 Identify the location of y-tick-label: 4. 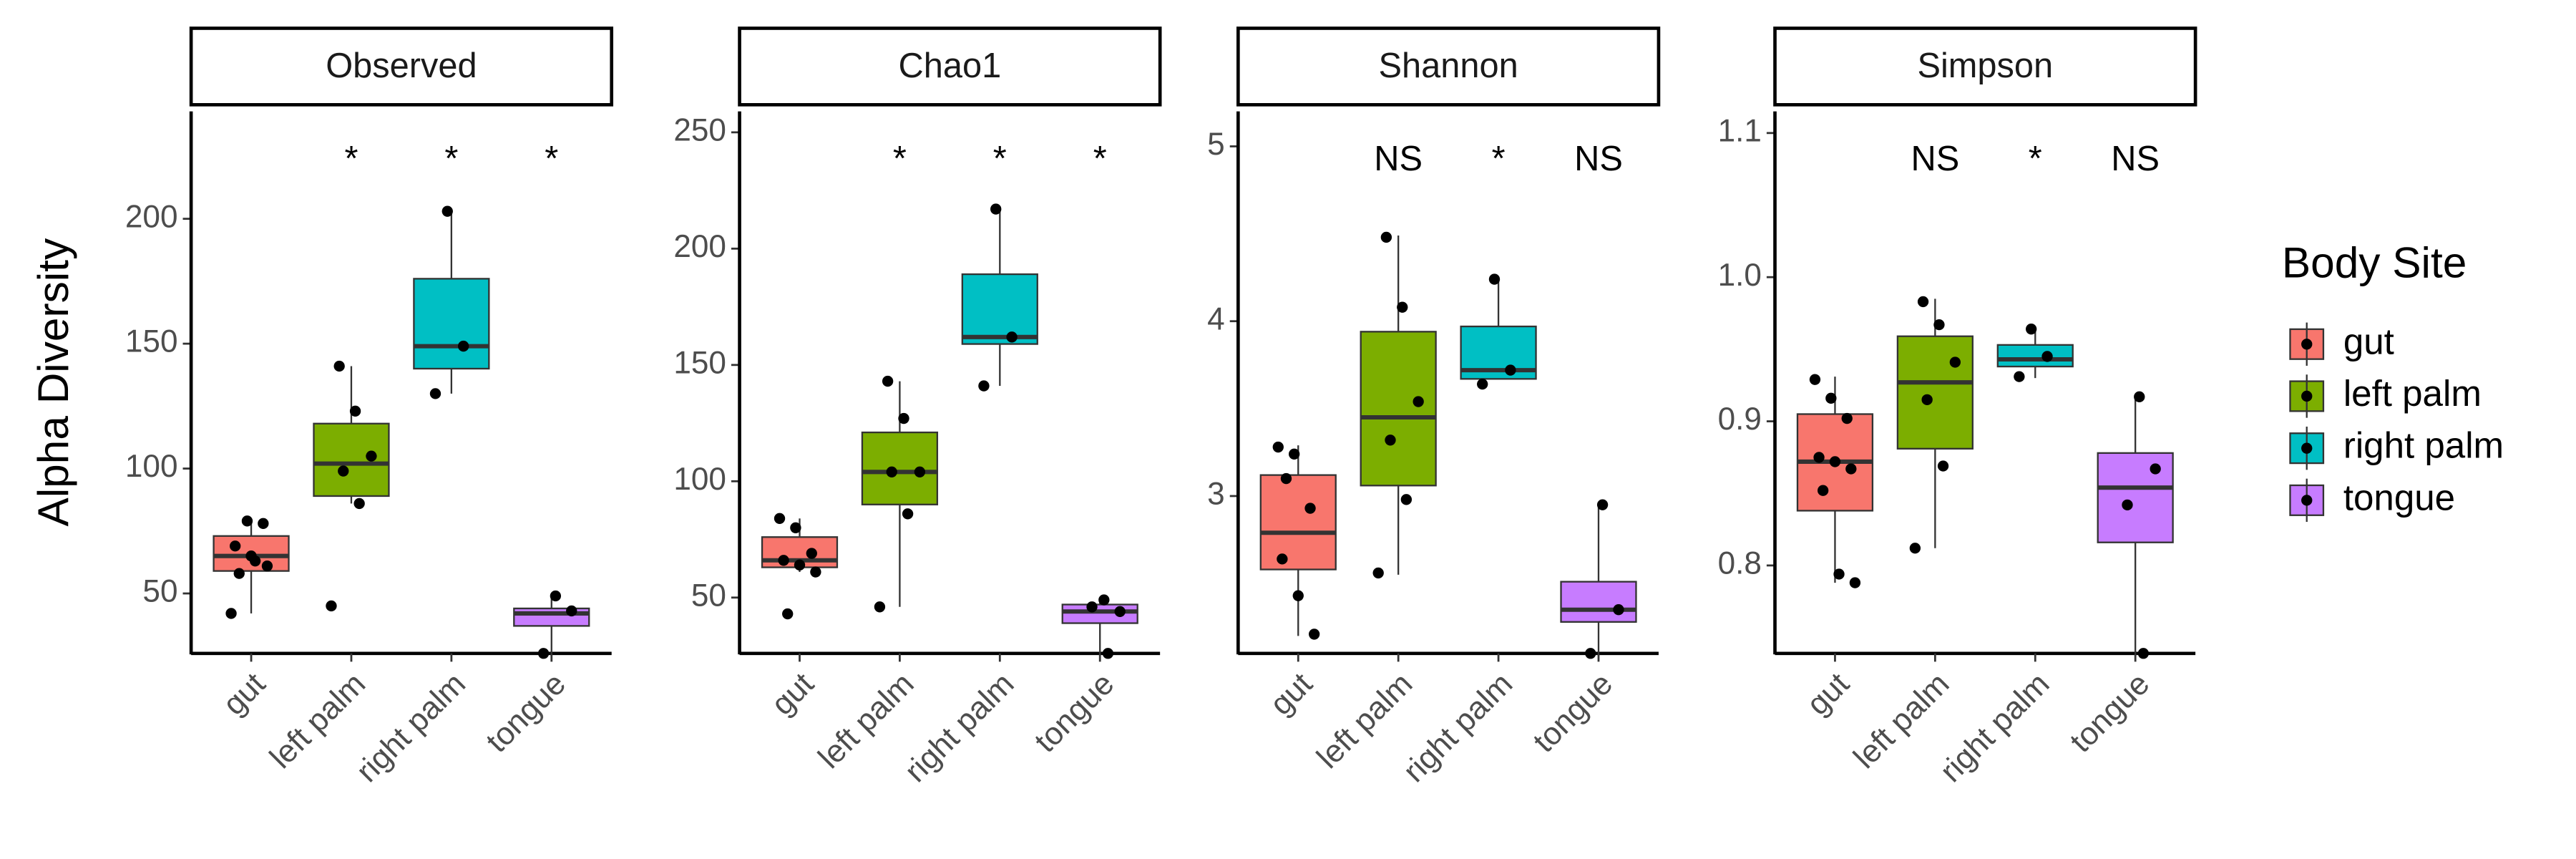
(1216, 318).